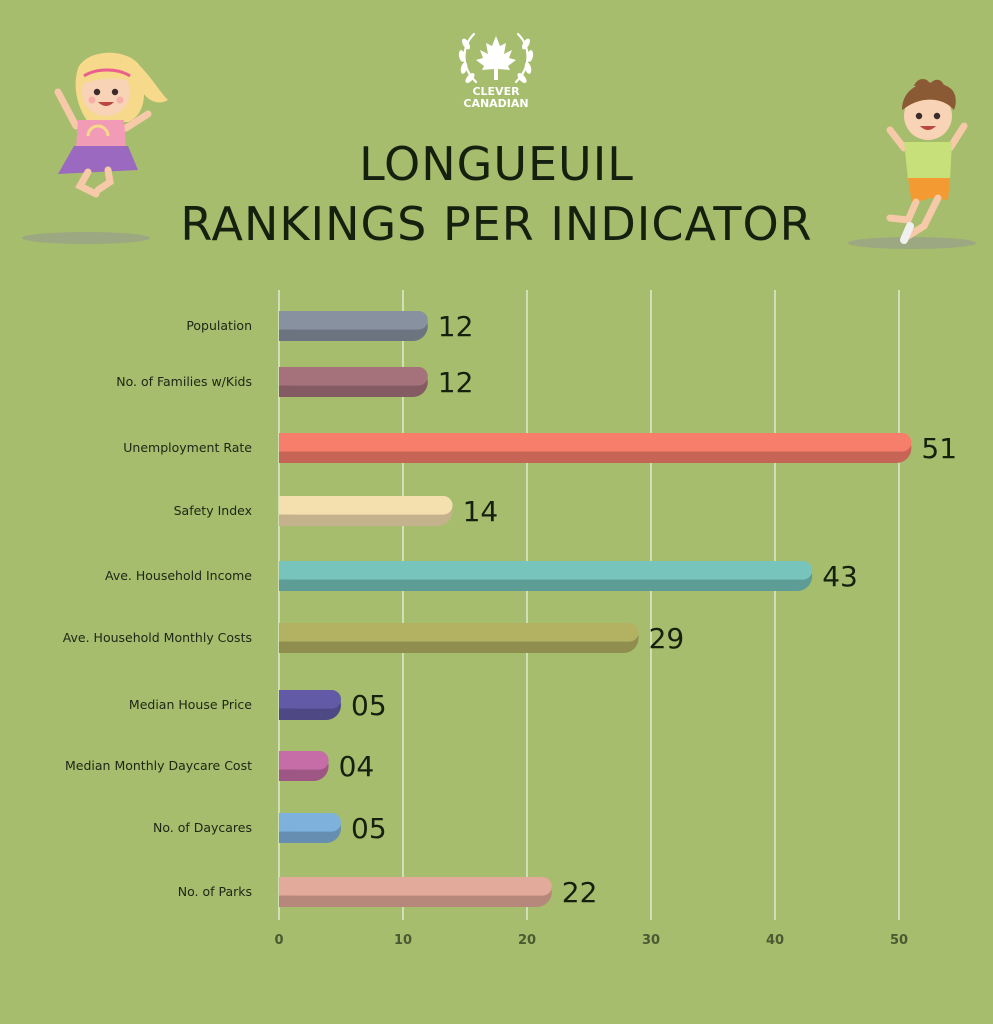 Image resolution: width=993 pixels, height=1024 pixels. What do you see at coordinates (111, 125) in the screenshot?
I see `girl-illustration` at bounding box center [111, 125].